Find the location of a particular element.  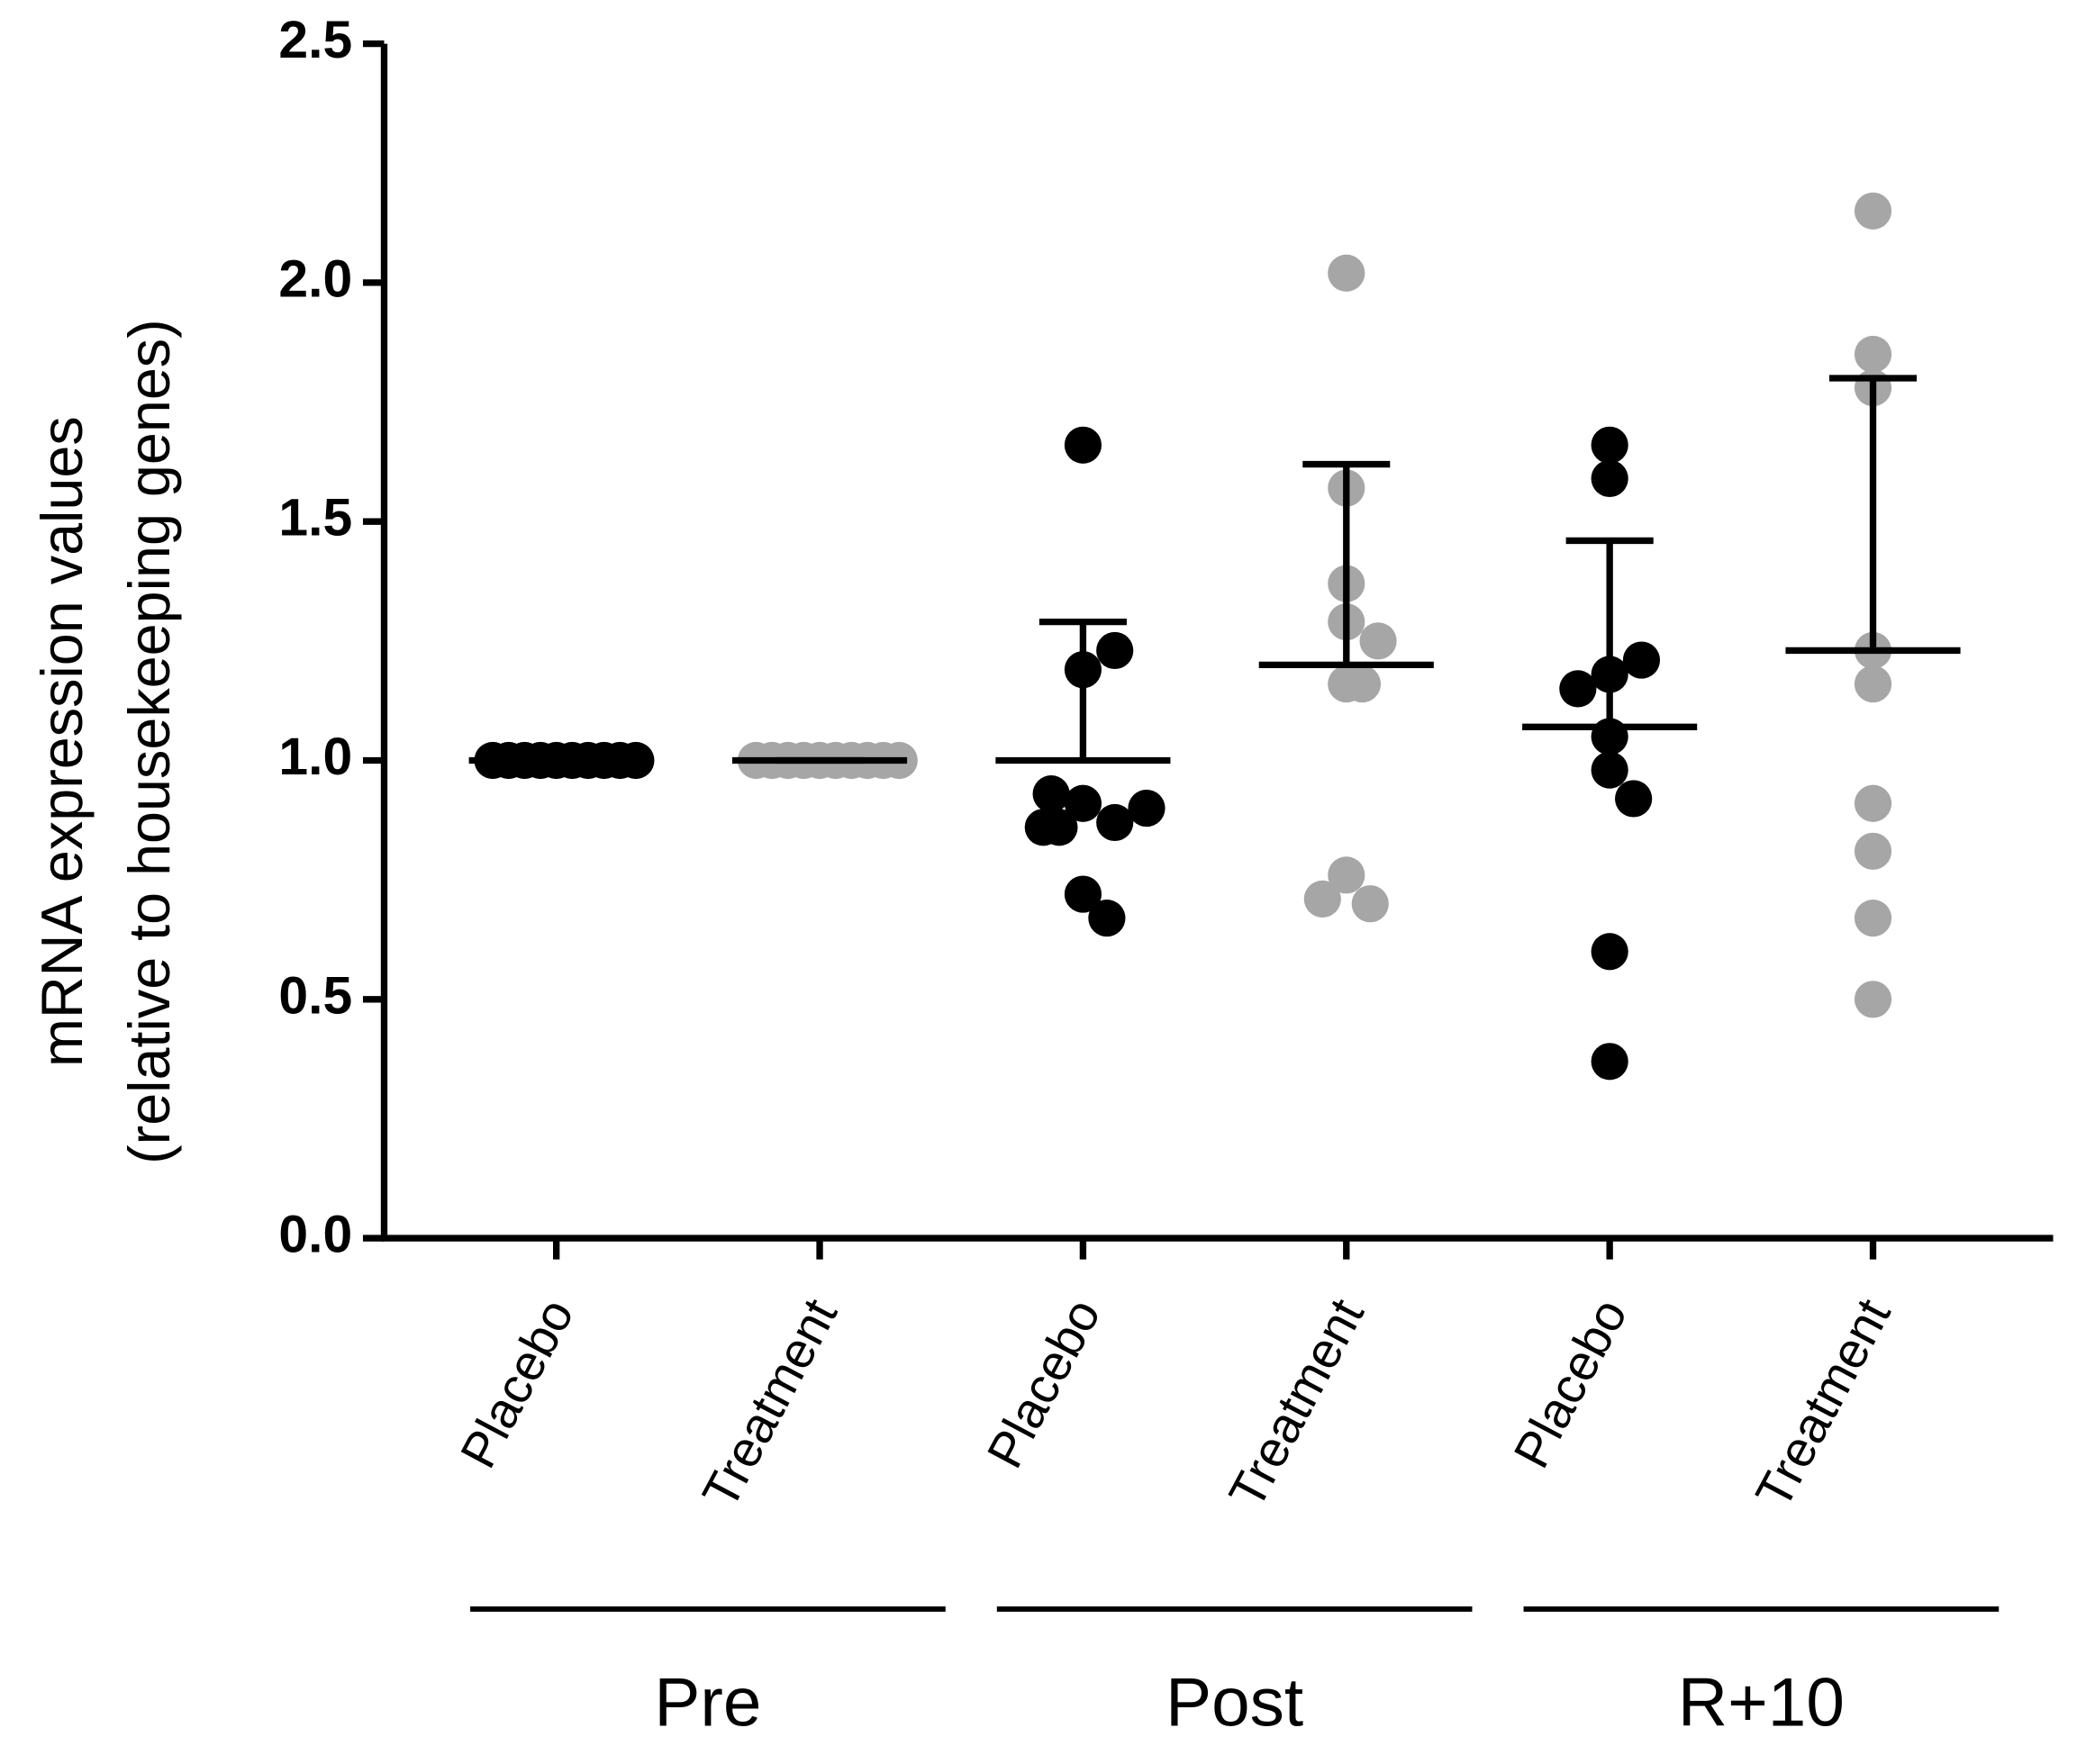

y-tick-label: 1.5 is located at coordinates (315, 518).